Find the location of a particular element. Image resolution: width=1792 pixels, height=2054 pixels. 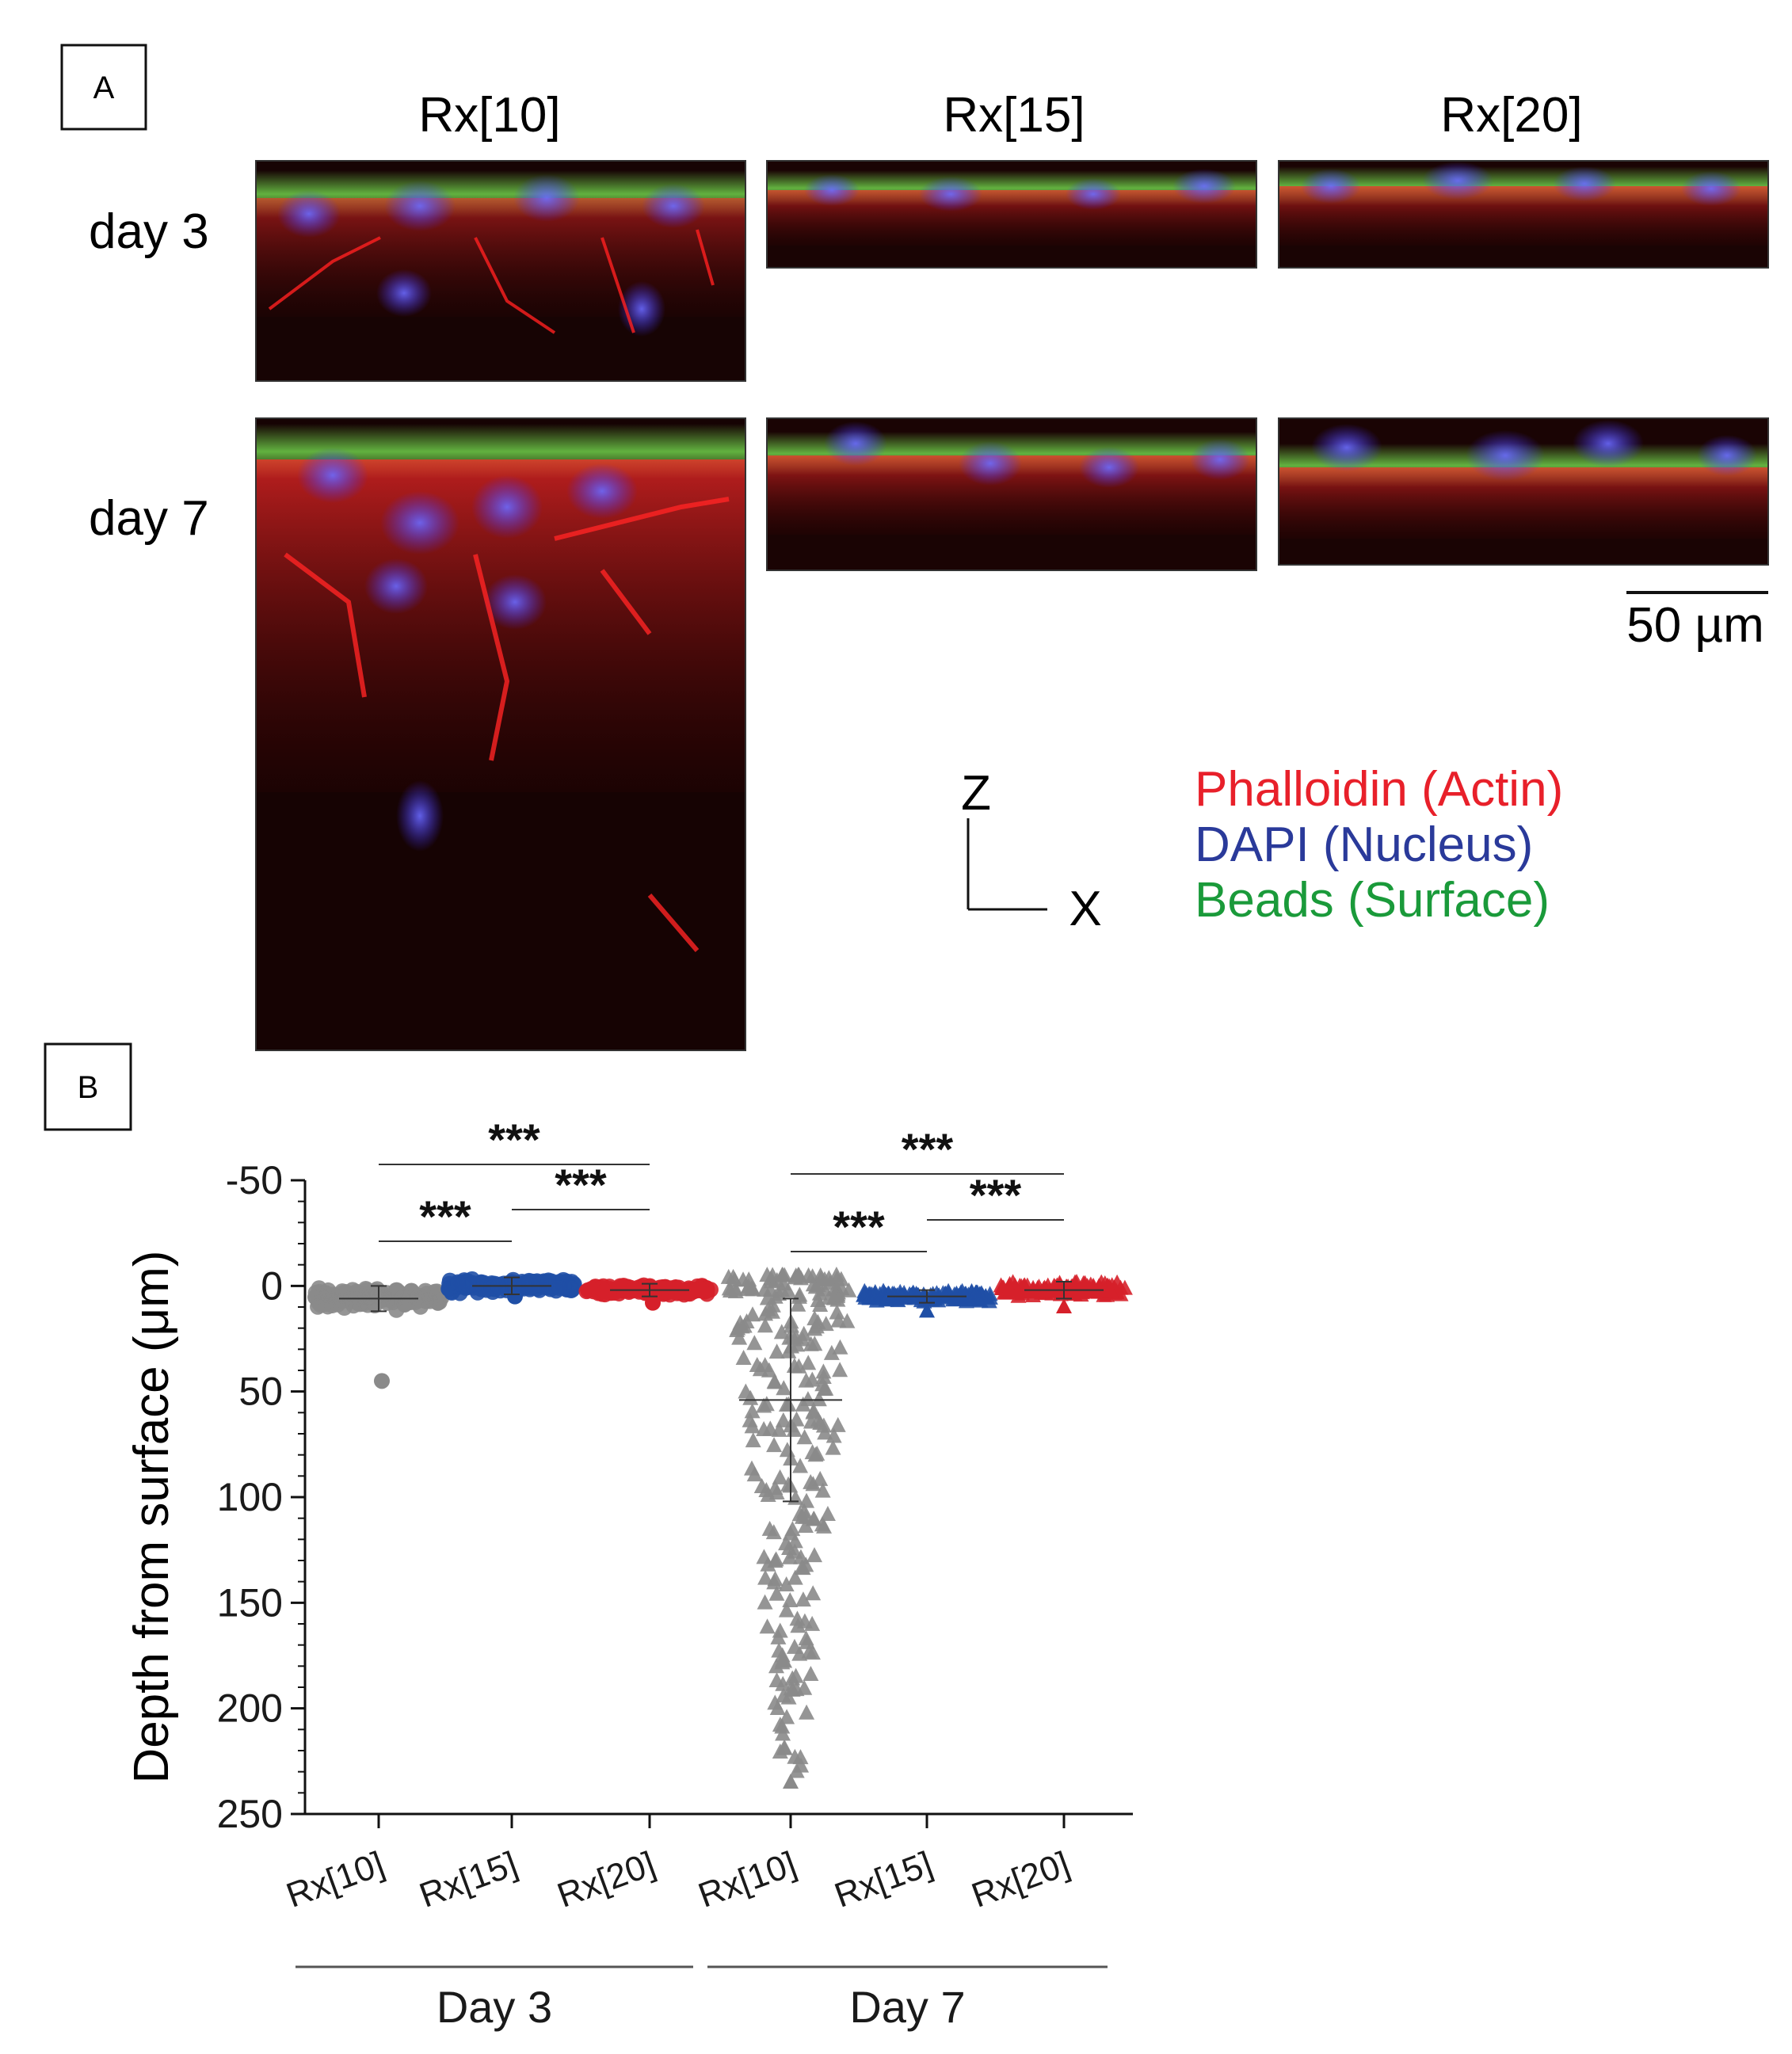

legend-beads: Beads (Surface) is located at coordinates (1373, 900).